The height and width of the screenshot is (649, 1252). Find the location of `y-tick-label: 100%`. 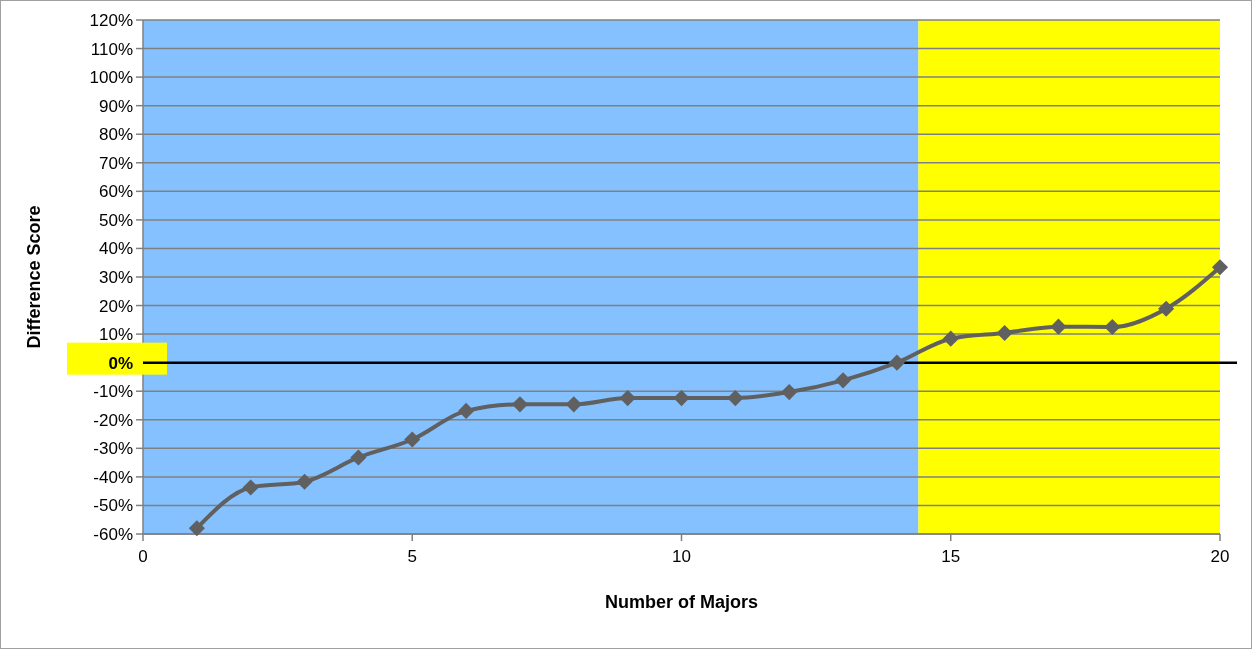

y-tick-label: 100% is located at coordinates (111, 78).